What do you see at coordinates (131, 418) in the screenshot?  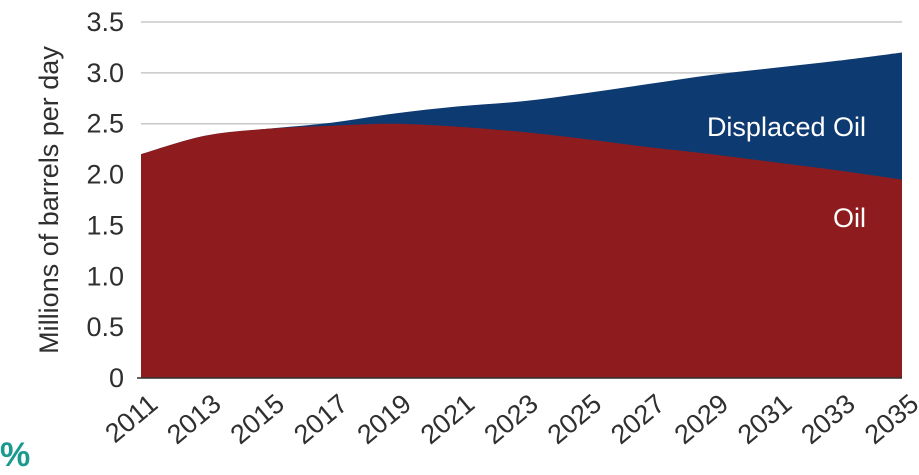 I see `x-tick-label: 2011` at bounding box center [131, 418].